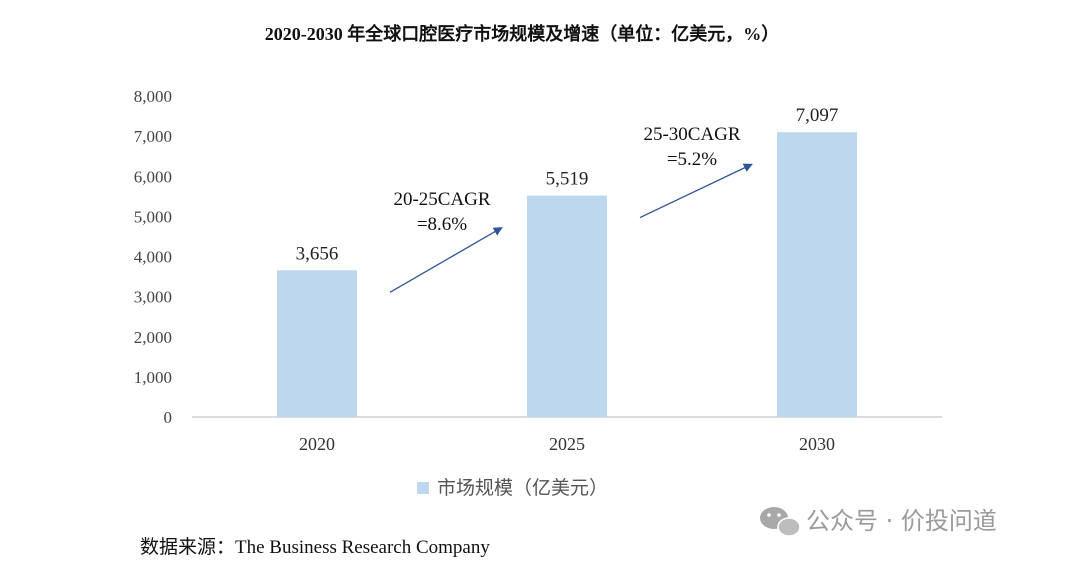 The image size is (1080, 566). What do you see at coordinates (168, 417) in the screenshot?
I see `y-tick-label: 0` at bounding box center [168, 417].